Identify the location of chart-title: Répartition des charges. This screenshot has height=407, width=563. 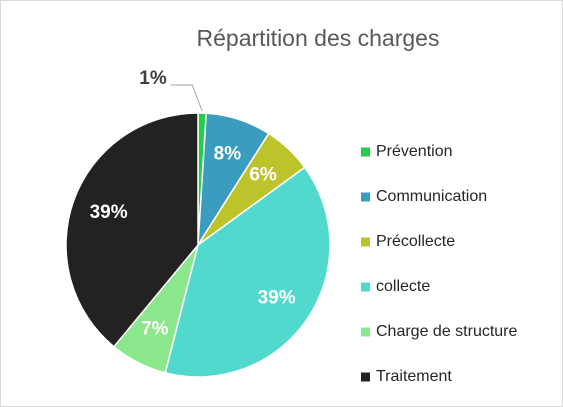
(318, 38).